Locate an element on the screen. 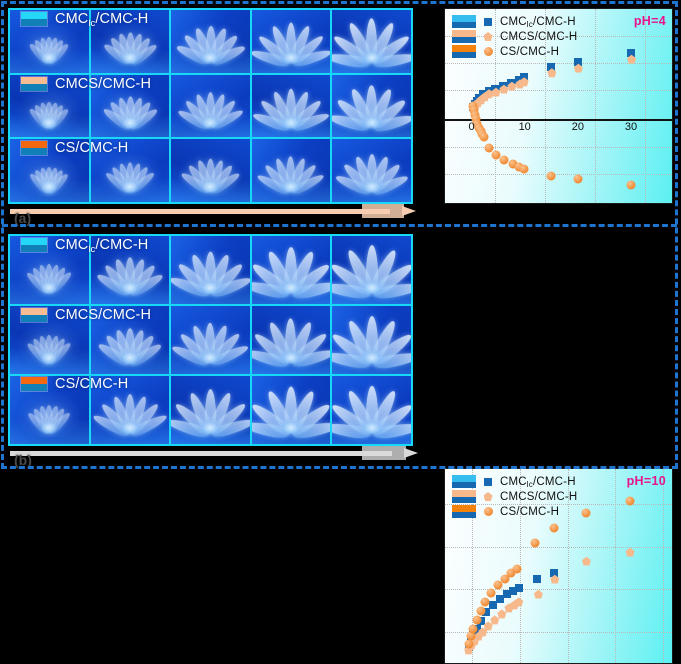 This screenshot has width=681, height=664. legend-marker-pentagon-icon is located at coordinates (488, 496).